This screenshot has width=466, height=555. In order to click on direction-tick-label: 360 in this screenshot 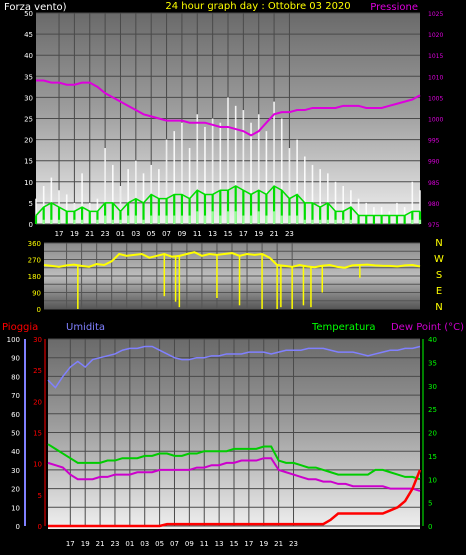, I will do `click(34, 244)`.